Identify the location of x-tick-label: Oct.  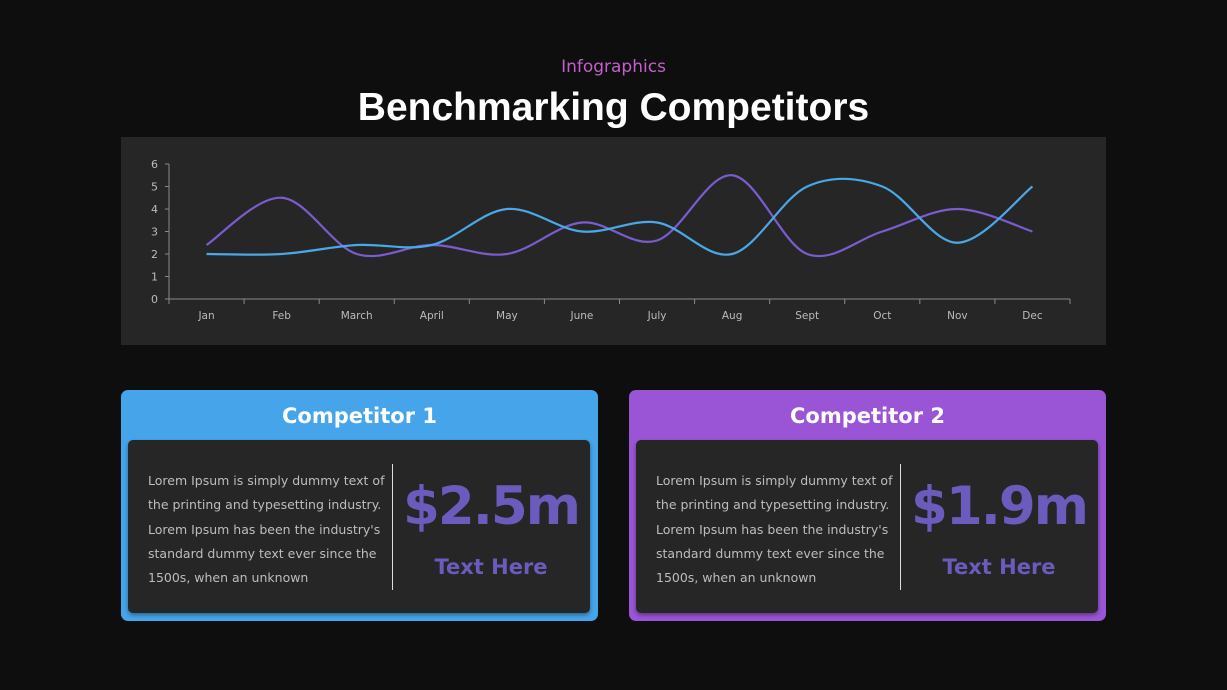
(882, 316).